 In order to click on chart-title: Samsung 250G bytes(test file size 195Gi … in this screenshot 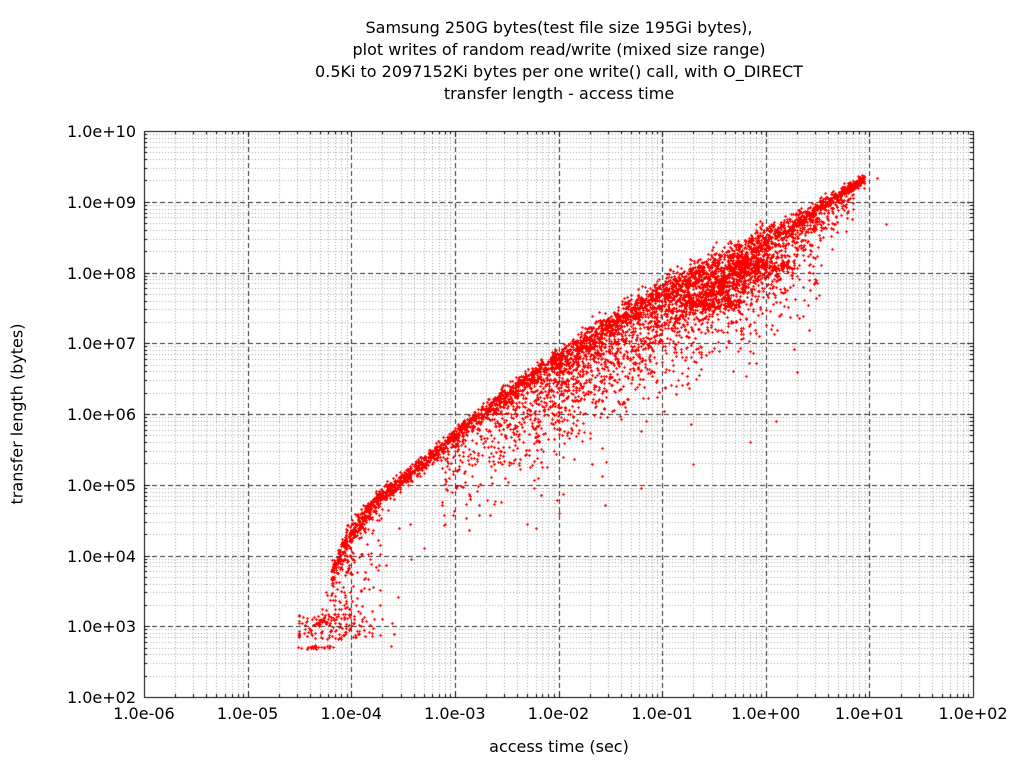, I will do `click(559, 61)`.